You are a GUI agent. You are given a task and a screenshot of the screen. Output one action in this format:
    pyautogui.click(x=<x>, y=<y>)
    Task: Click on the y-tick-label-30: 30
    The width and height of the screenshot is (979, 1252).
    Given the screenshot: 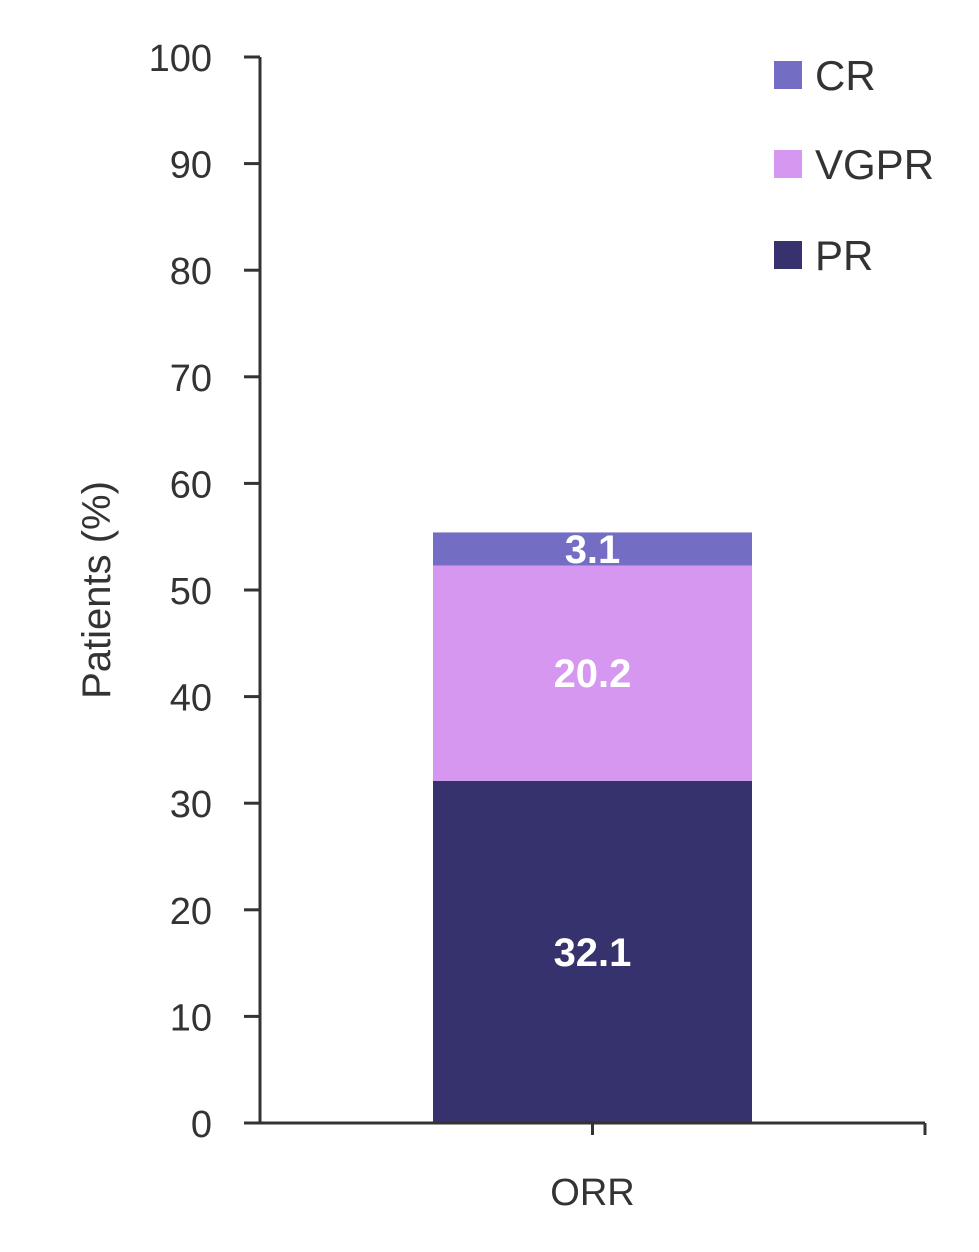 What is the action you would take?
    pyautogui.click(x=191, y=805)
    